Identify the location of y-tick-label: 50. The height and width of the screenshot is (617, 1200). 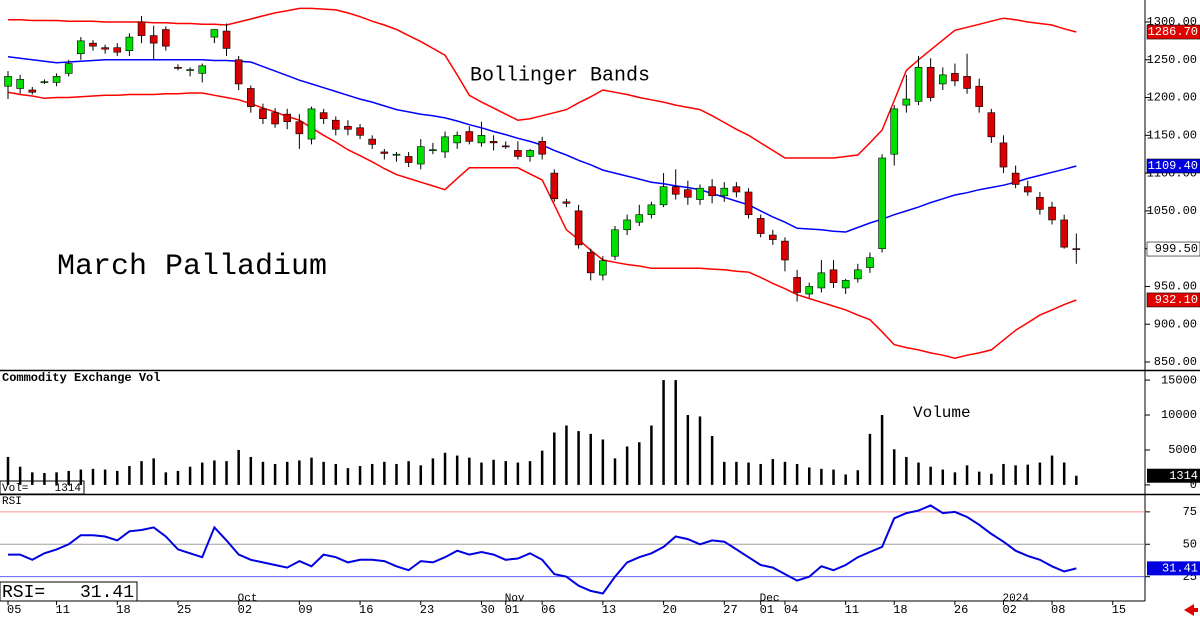
(1190, 544).